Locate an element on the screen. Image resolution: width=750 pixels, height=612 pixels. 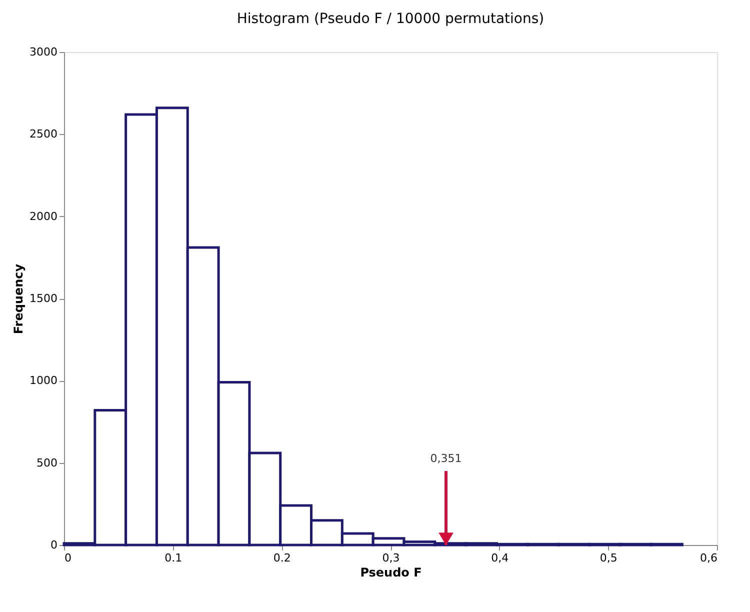
y-tick-label: 2000 is located at coordinates (44, 216).